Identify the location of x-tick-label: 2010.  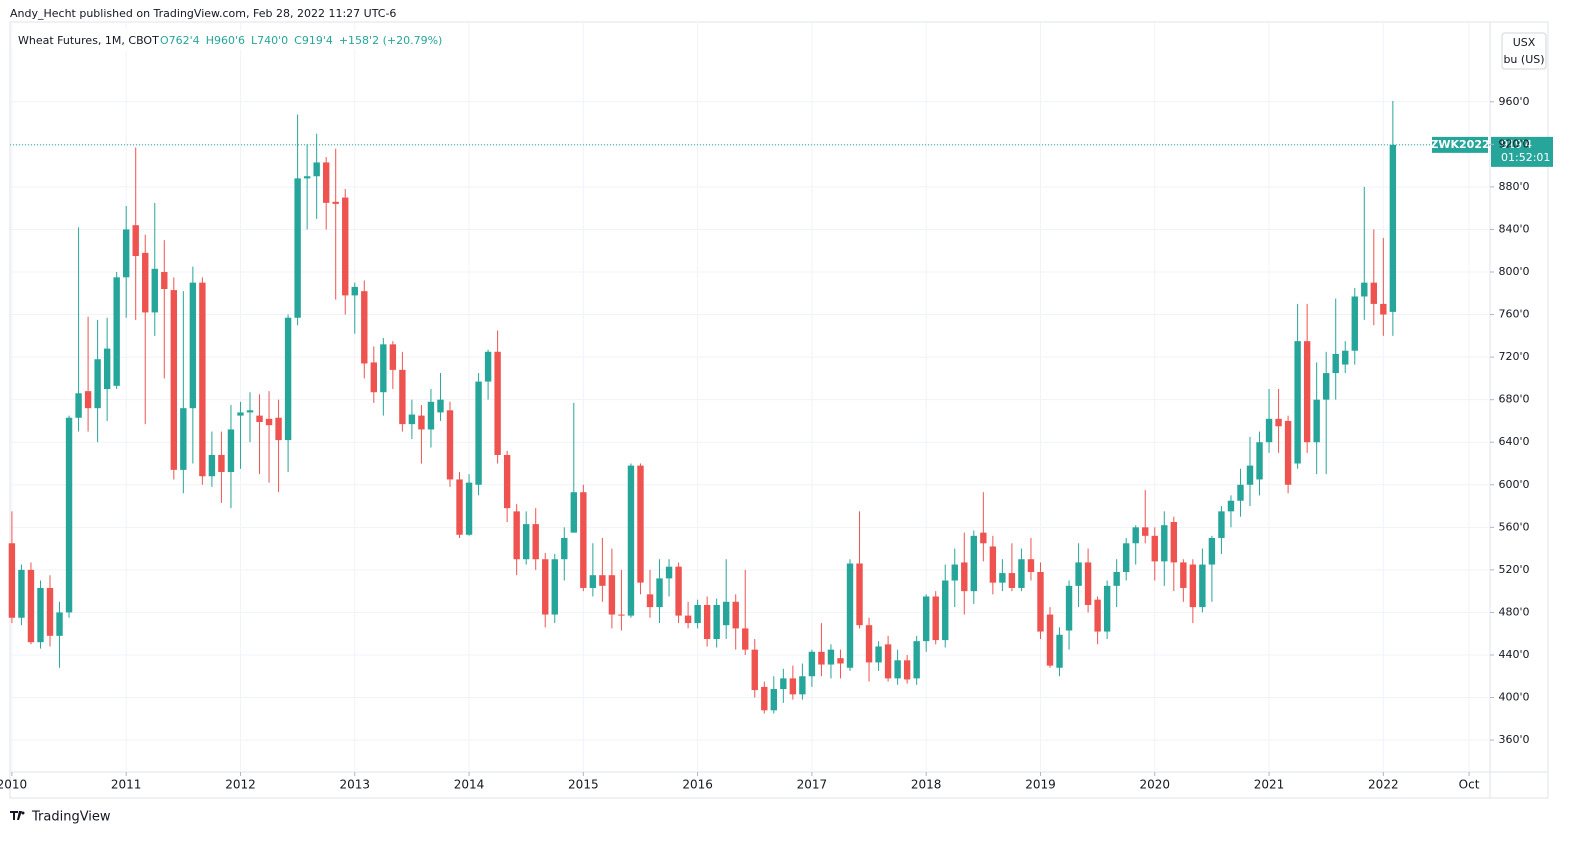
(13, 785).